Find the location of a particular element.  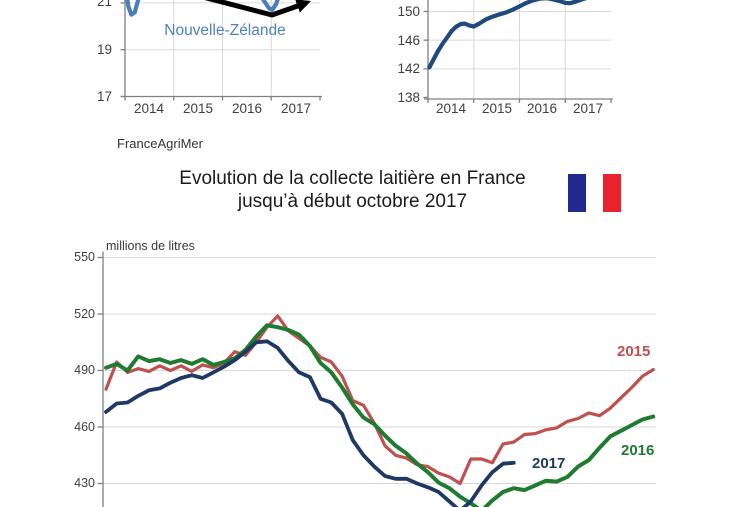

main-ytick-520: 520 is located at coordinates (84, 313).